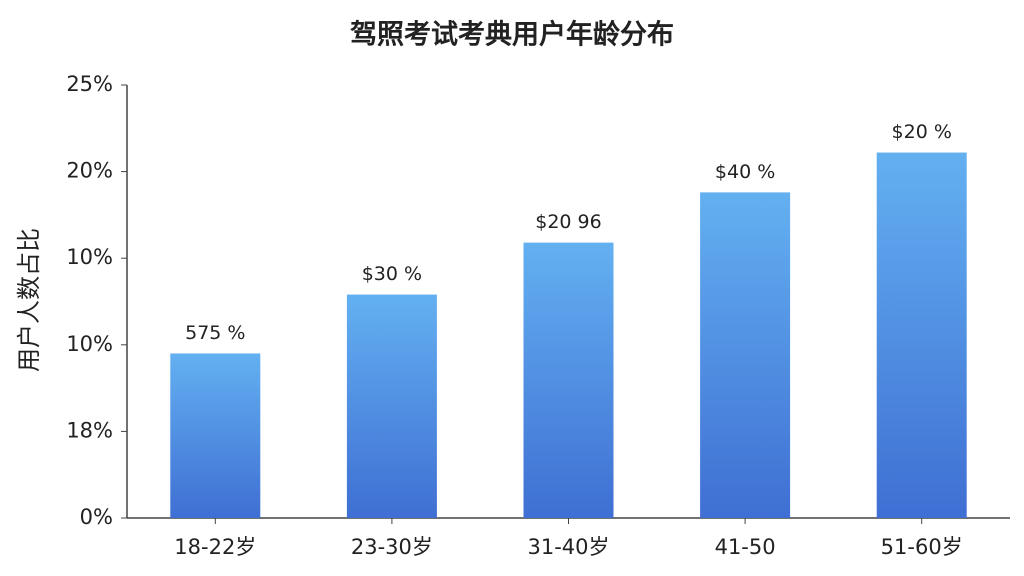  What do you see at coordinates (512, 35) in the screenshot?
I see `chart-title: 驾照考试考典用户年龄分布` at bounding box center [512, 35].